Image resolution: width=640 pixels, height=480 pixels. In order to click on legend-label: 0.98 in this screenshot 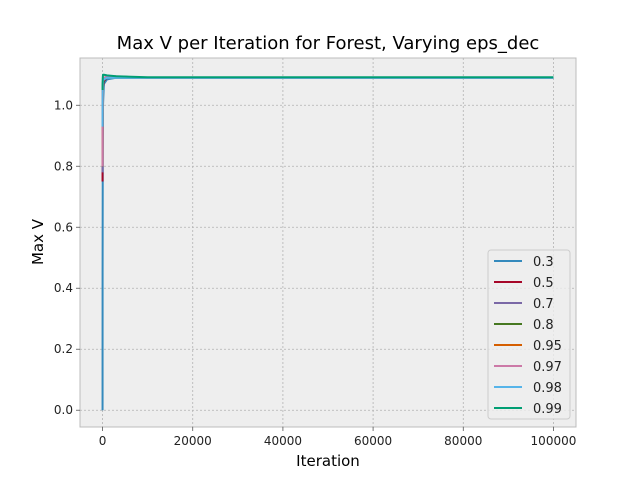, I will do `click(547, 388)`.